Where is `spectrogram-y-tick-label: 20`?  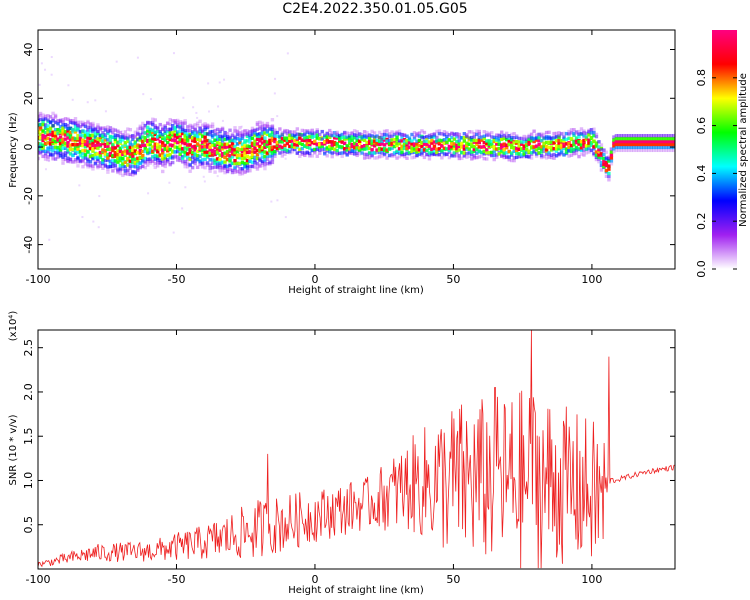 spectrogram-y-tick-label: 20 is located at coordinates (28, 98).